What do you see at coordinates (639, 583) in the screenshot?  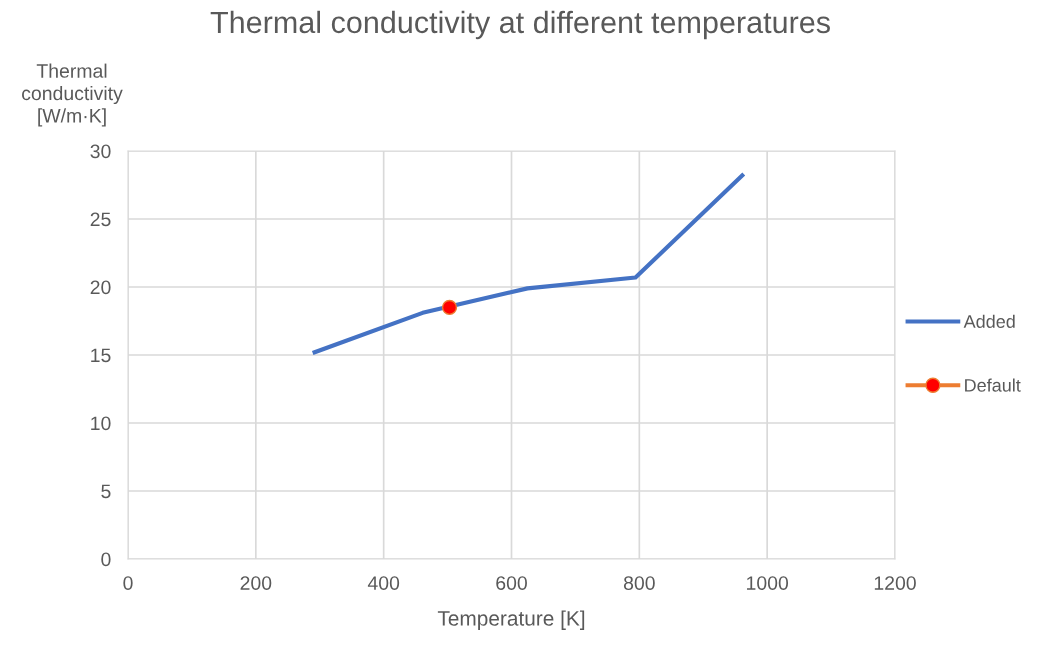 I see `x-tick-label: 800` at bounding box center [639, 583].